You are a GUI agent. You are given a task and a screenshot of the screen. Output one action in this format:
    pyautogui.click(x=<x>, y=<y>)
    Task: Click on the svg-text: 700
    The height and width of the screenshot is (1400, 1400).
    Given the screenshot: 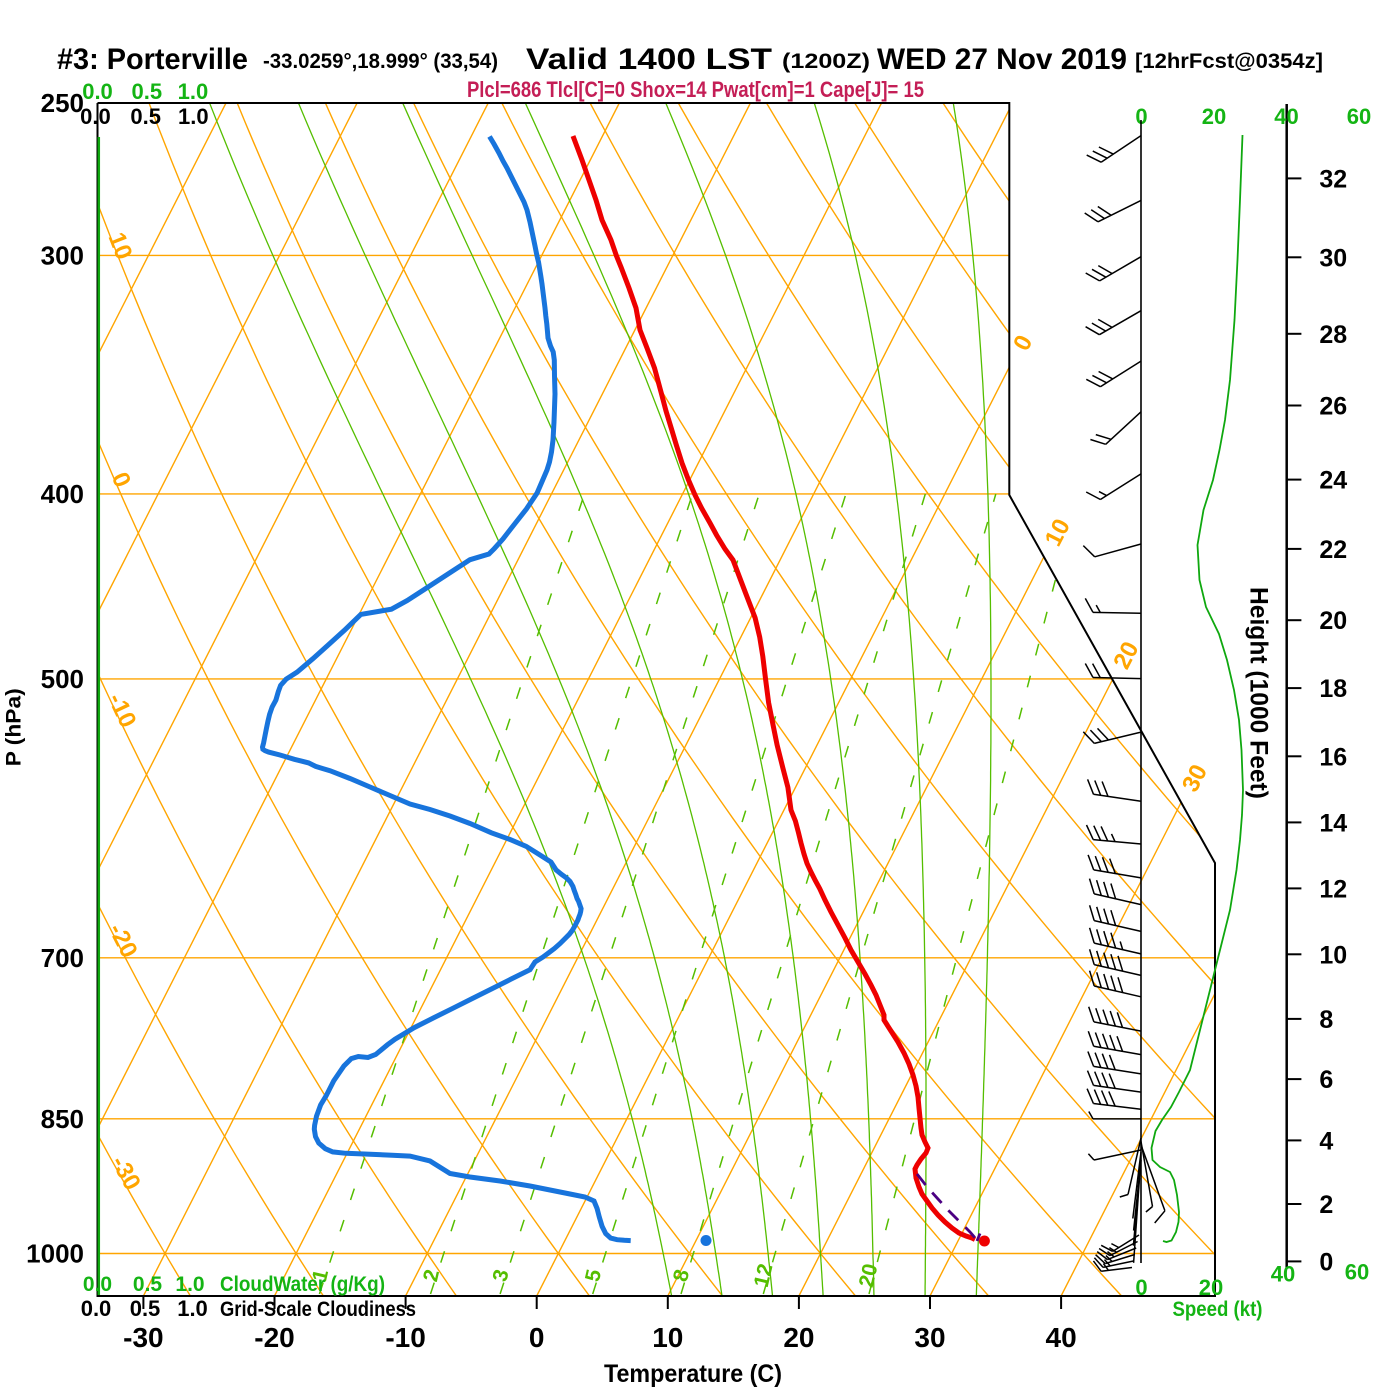 What is the action you would take?
    pyautogui.click(x=62, y=958)
    